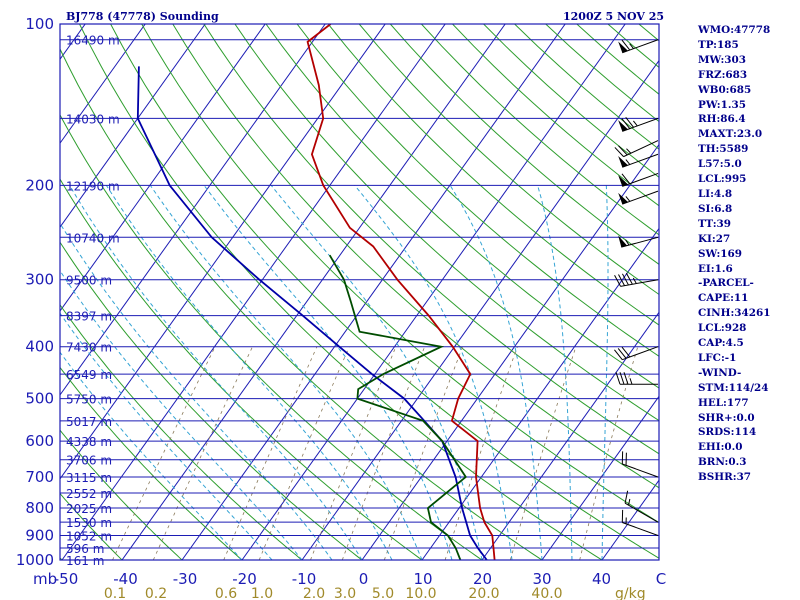 The height and width of the screenshot is (600, 800). What do you see at coordinates (244, 579) in the screenshot?
I see `temperature-tick-label: -20` at bounding box center [244, 579].